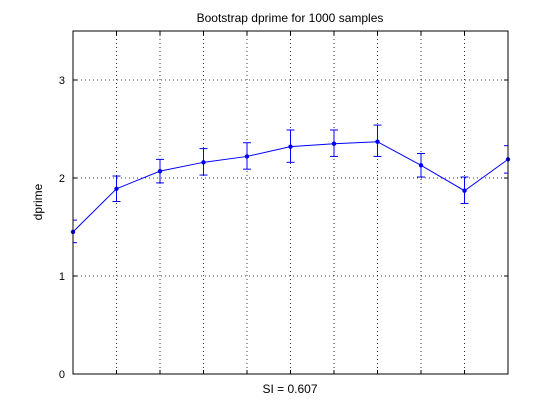  I want to click on y-tick-label: 0, so click(62, 375).